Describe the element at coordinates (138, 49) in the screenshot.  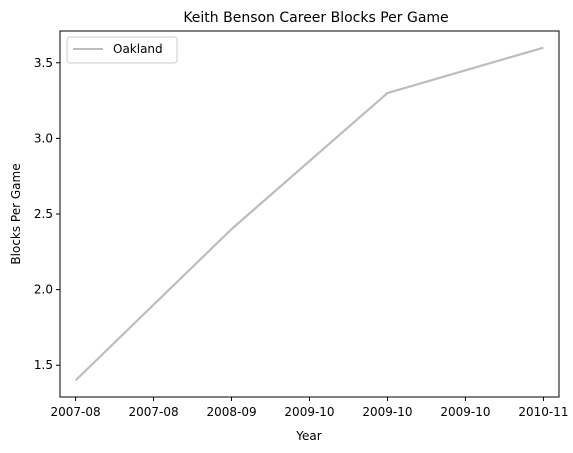
I see `legend-label-oakland: Oakland` at that location.